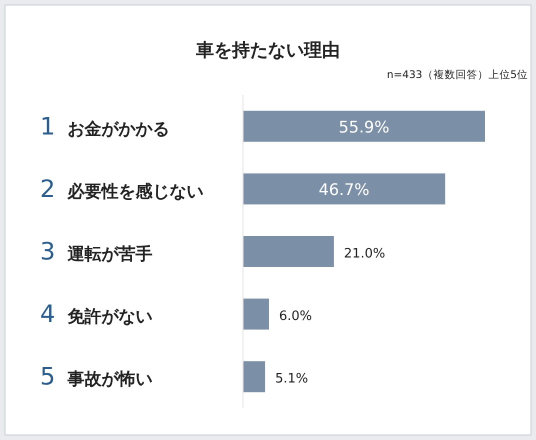  I want to click on chart-subtitle: n=433（複数回答）上位5位, so click(457, 74).